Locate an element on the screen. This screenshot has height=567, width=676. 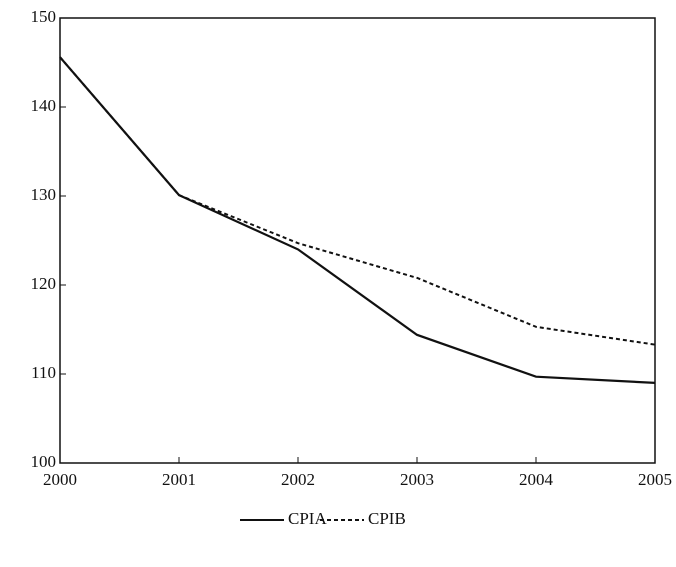
y-tick-label: 150 is located at coordinates (44, 16).